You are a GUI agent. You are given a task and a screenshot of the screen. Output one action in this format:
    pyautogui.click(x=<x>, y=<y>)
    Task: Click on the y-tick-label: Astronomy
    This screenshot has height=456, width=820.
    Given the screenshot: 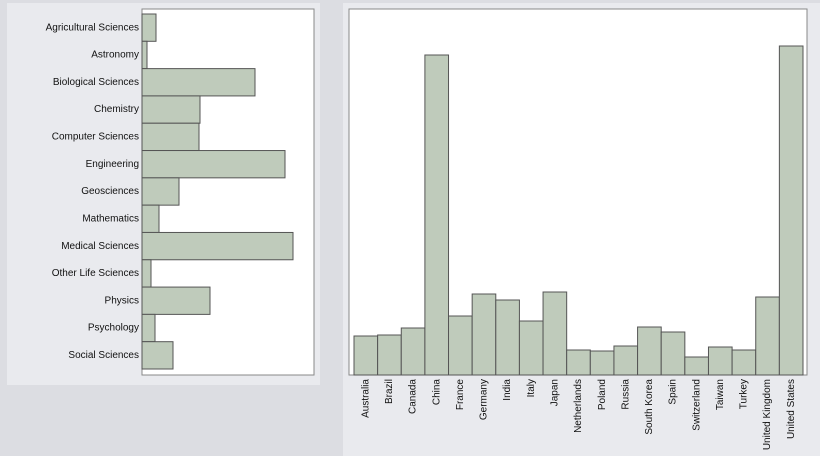 What is the action you would take?
    pyautogui.click(x=115, y=55)
    